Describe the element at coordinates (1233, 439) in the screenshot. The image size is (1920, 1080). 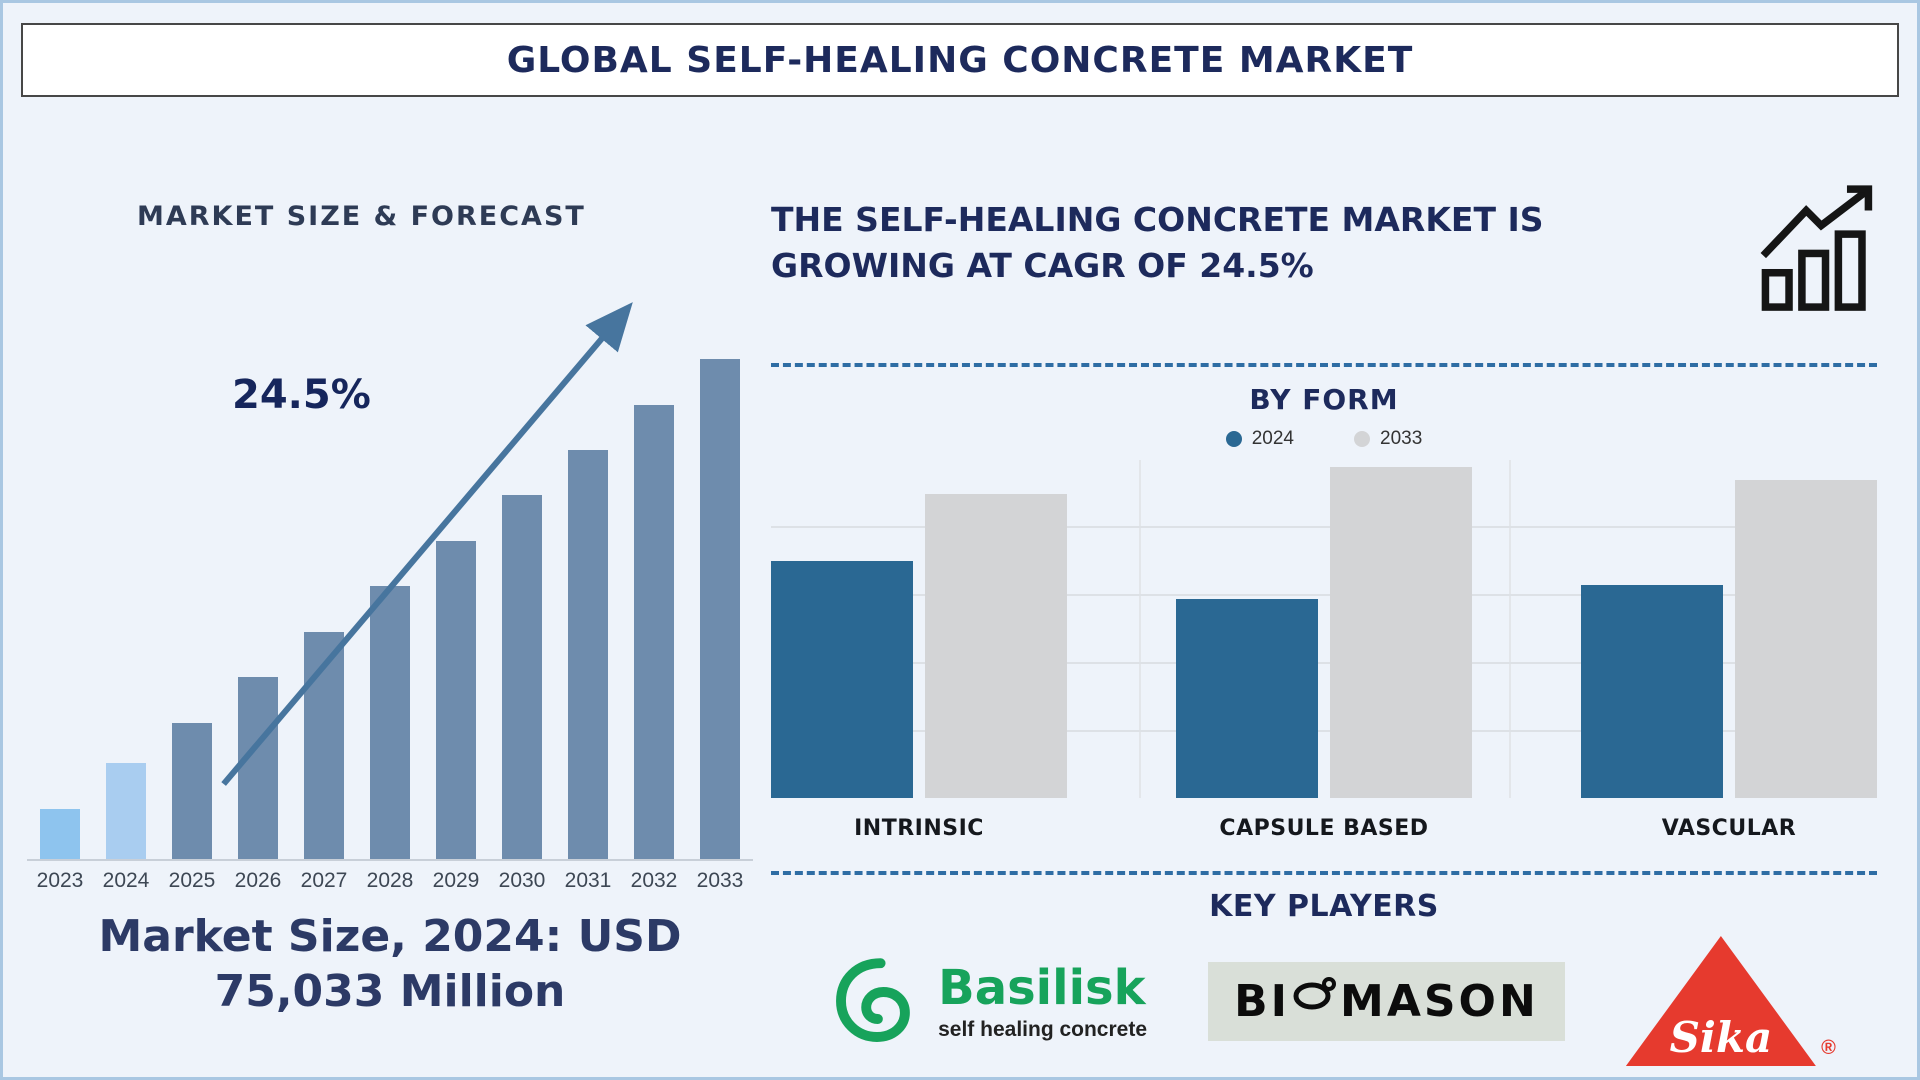
I see `legend-dot-2024` at that location.